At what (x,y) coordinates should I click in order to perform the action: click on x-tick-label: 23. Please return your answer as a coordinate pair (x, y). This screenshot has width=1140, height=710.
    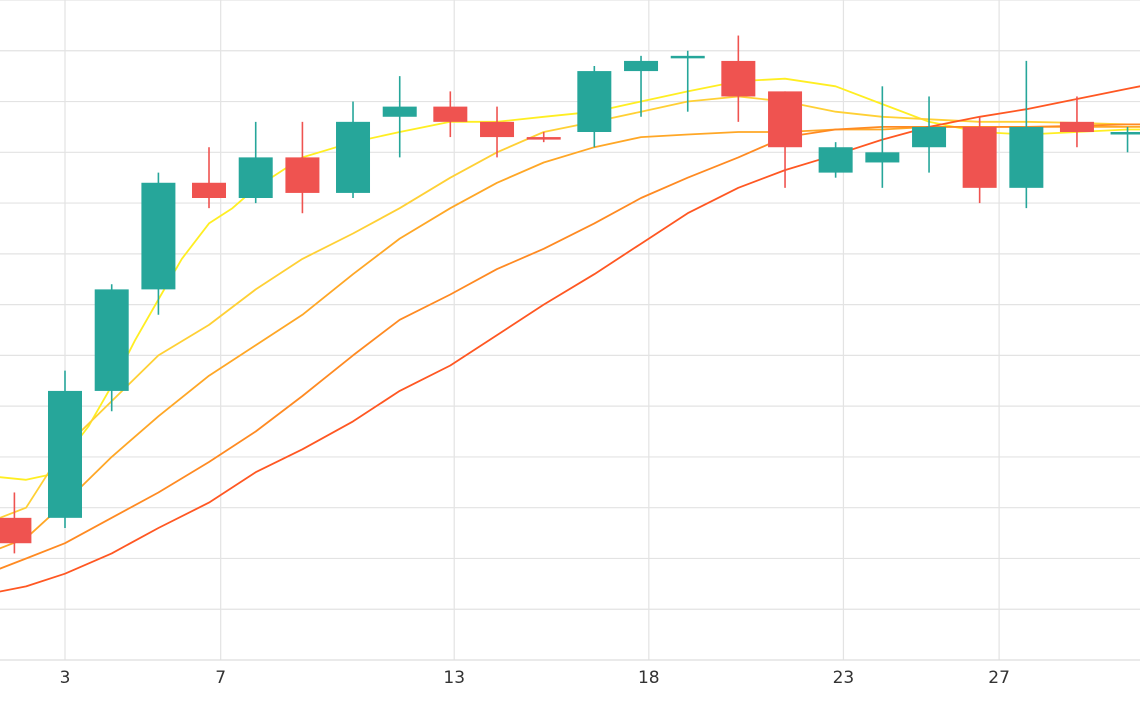
    Looking at the image, I should click on (844, 678).